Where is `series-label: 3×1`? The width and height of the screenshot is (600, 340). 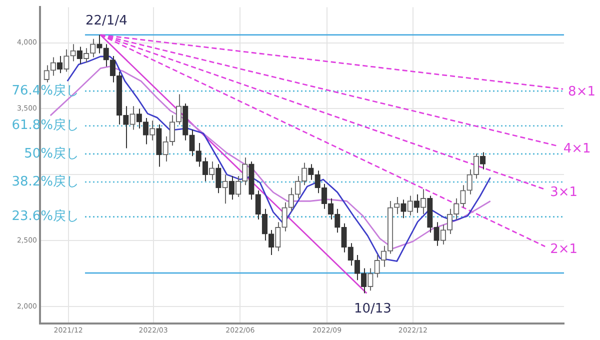
series-label: 3×1 is located at coordinates (564, 192).